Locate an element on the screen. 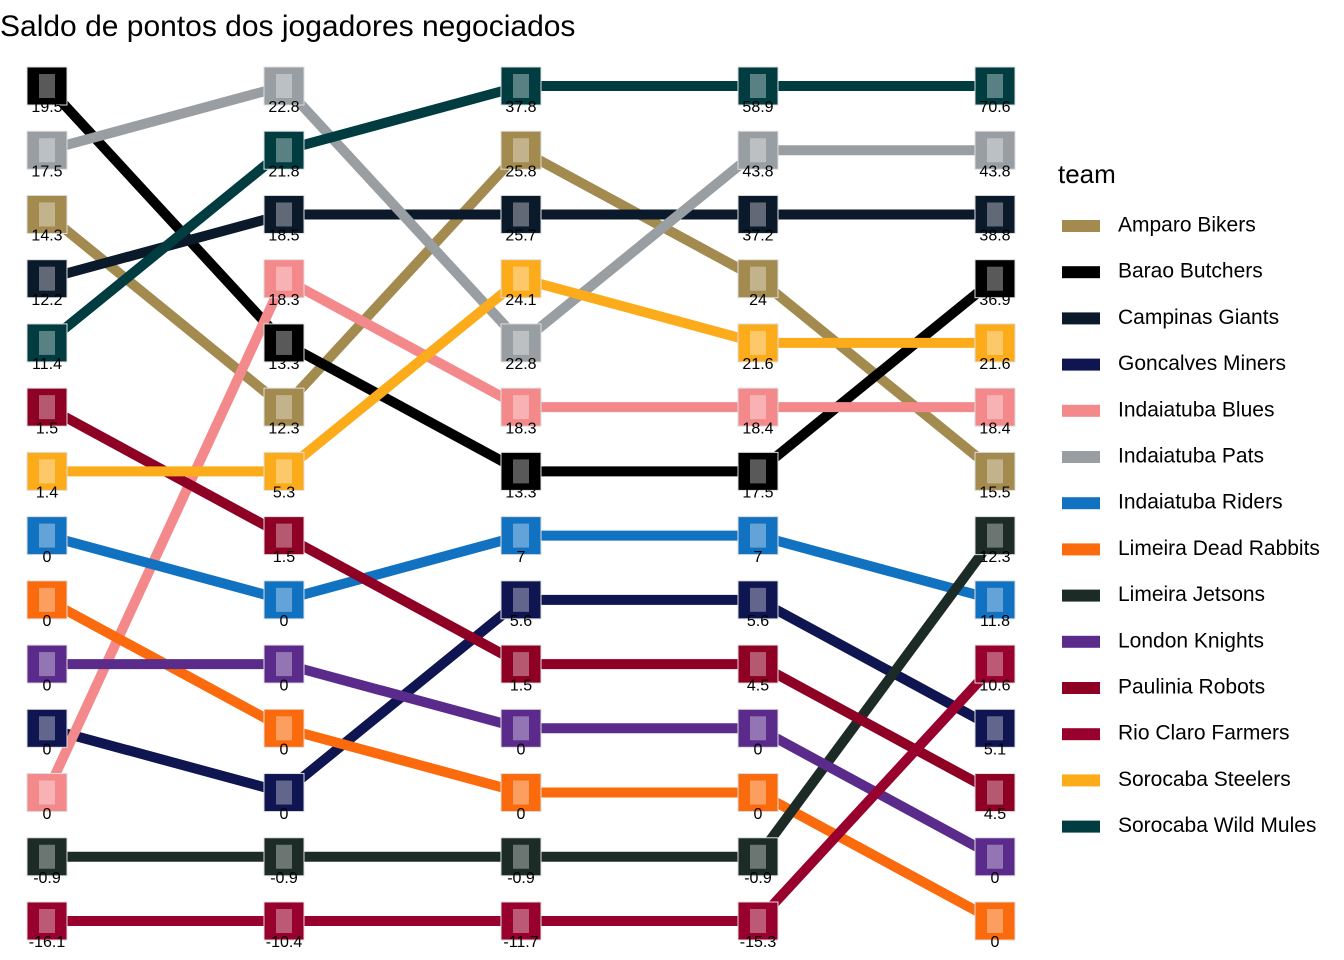 The image size is (1344, 960). chart-title: Saldo de pontos dos jogadores negociados is located at coordinates (287, 26).